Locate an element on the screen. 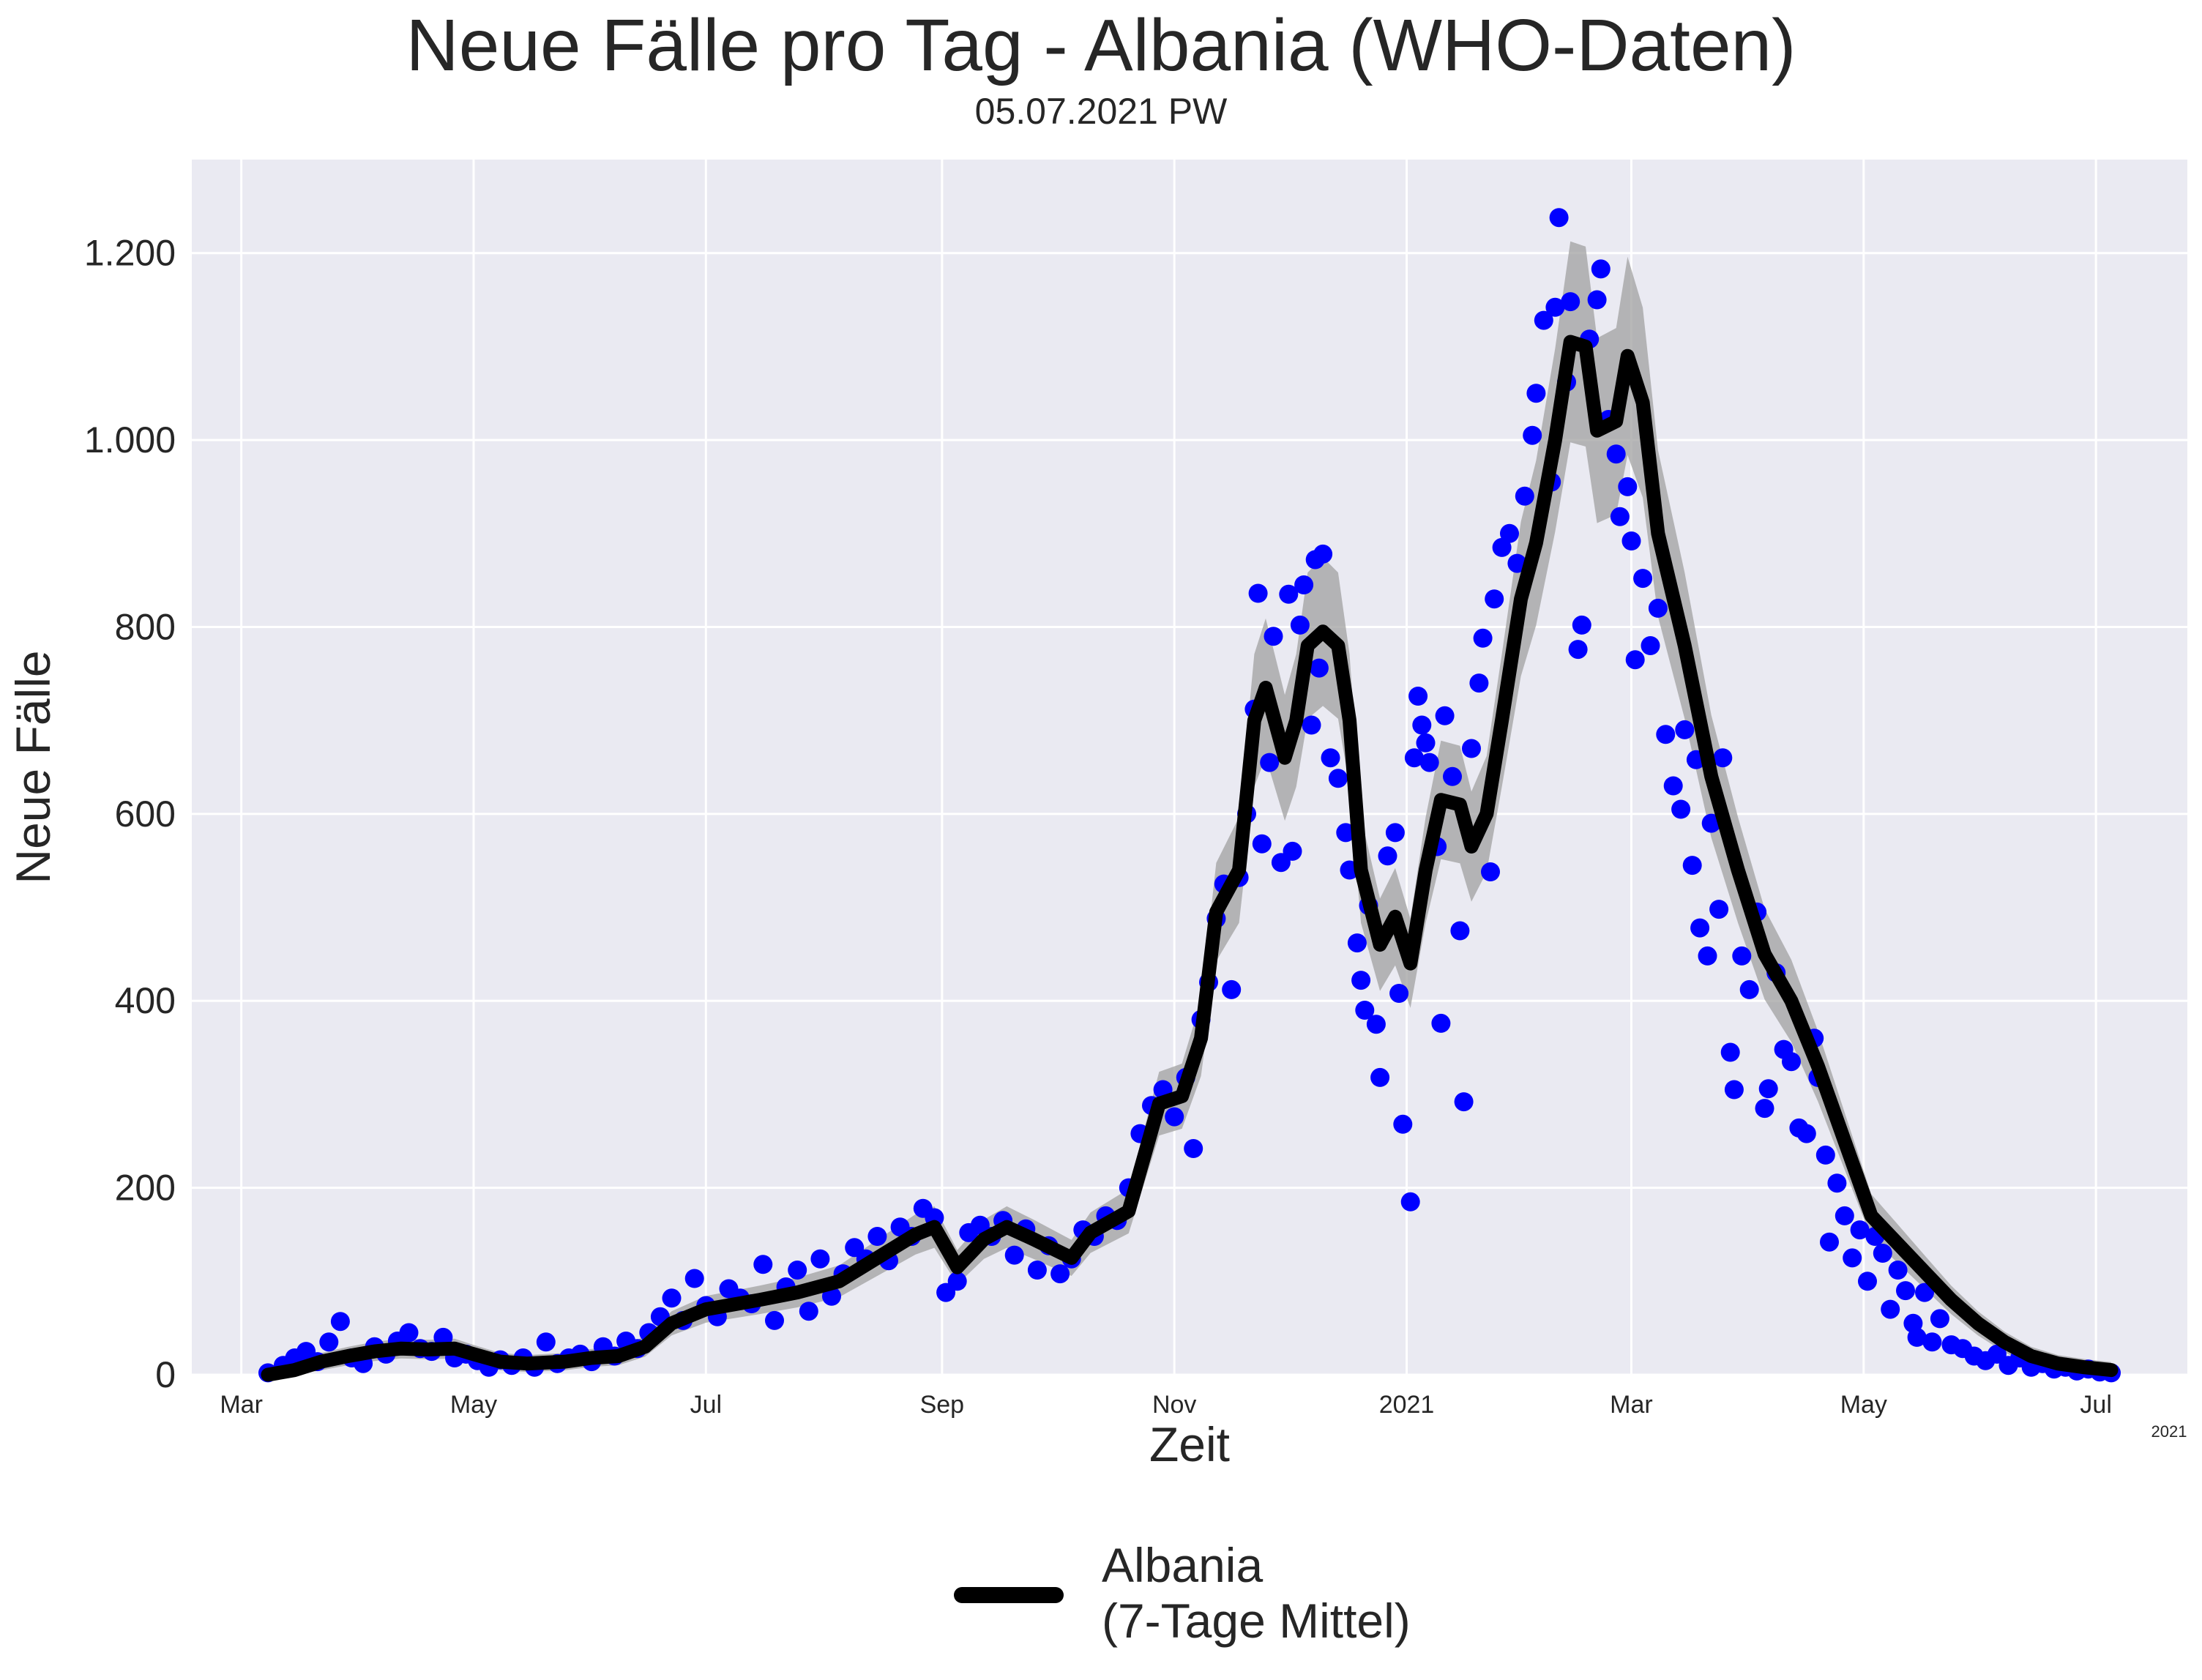  y-tick-label: 600 is located at coordinates (145, 814).